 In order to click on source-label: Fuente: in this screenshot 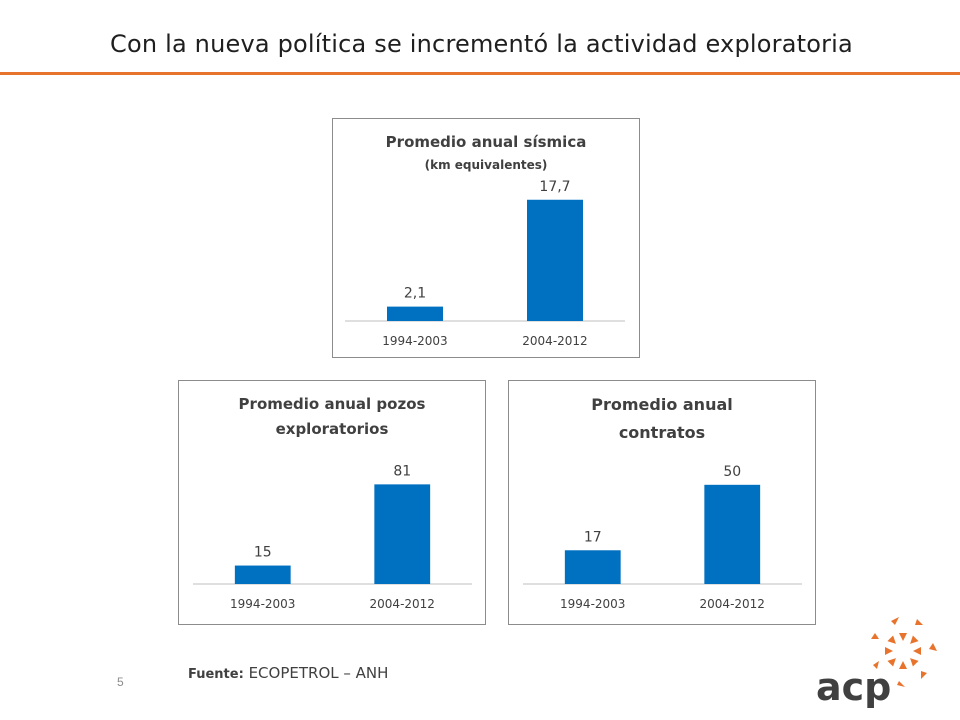, I will do `click(216, 674)`.